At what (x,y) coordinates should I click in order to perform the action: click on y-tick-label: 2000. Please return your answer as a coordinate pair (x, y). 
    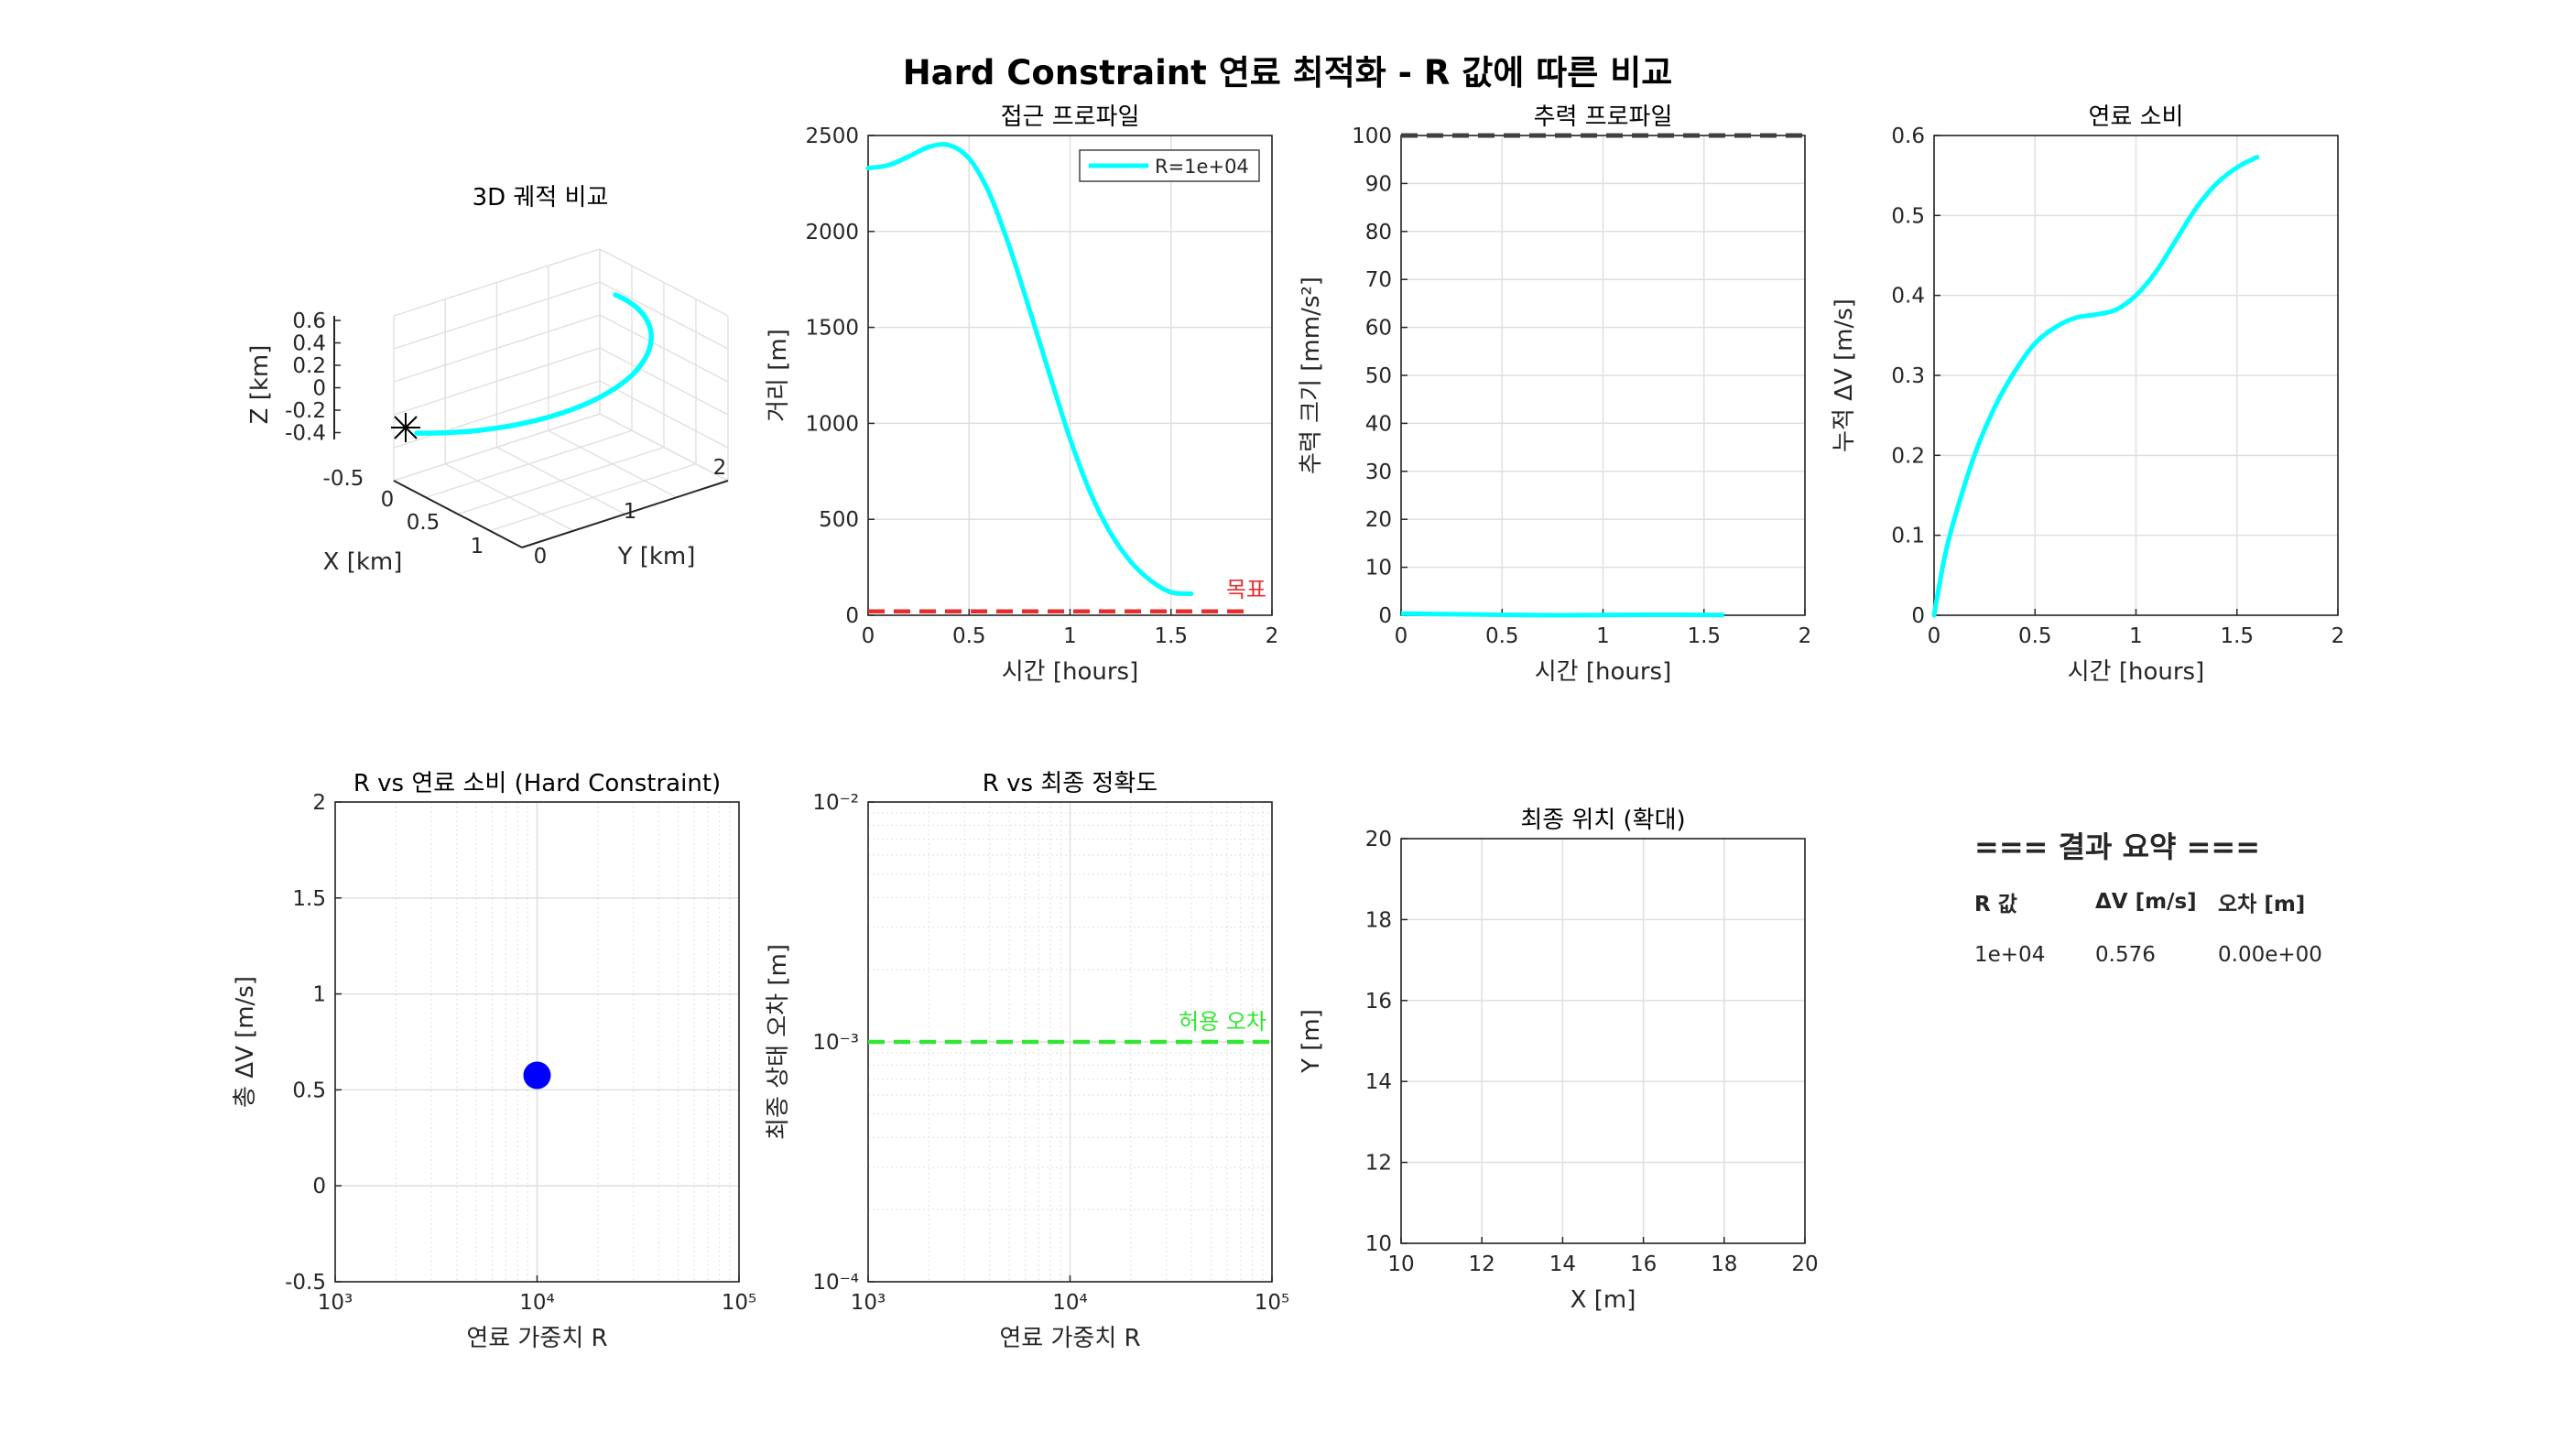
    Looking at the image, I should click on (832, 233).